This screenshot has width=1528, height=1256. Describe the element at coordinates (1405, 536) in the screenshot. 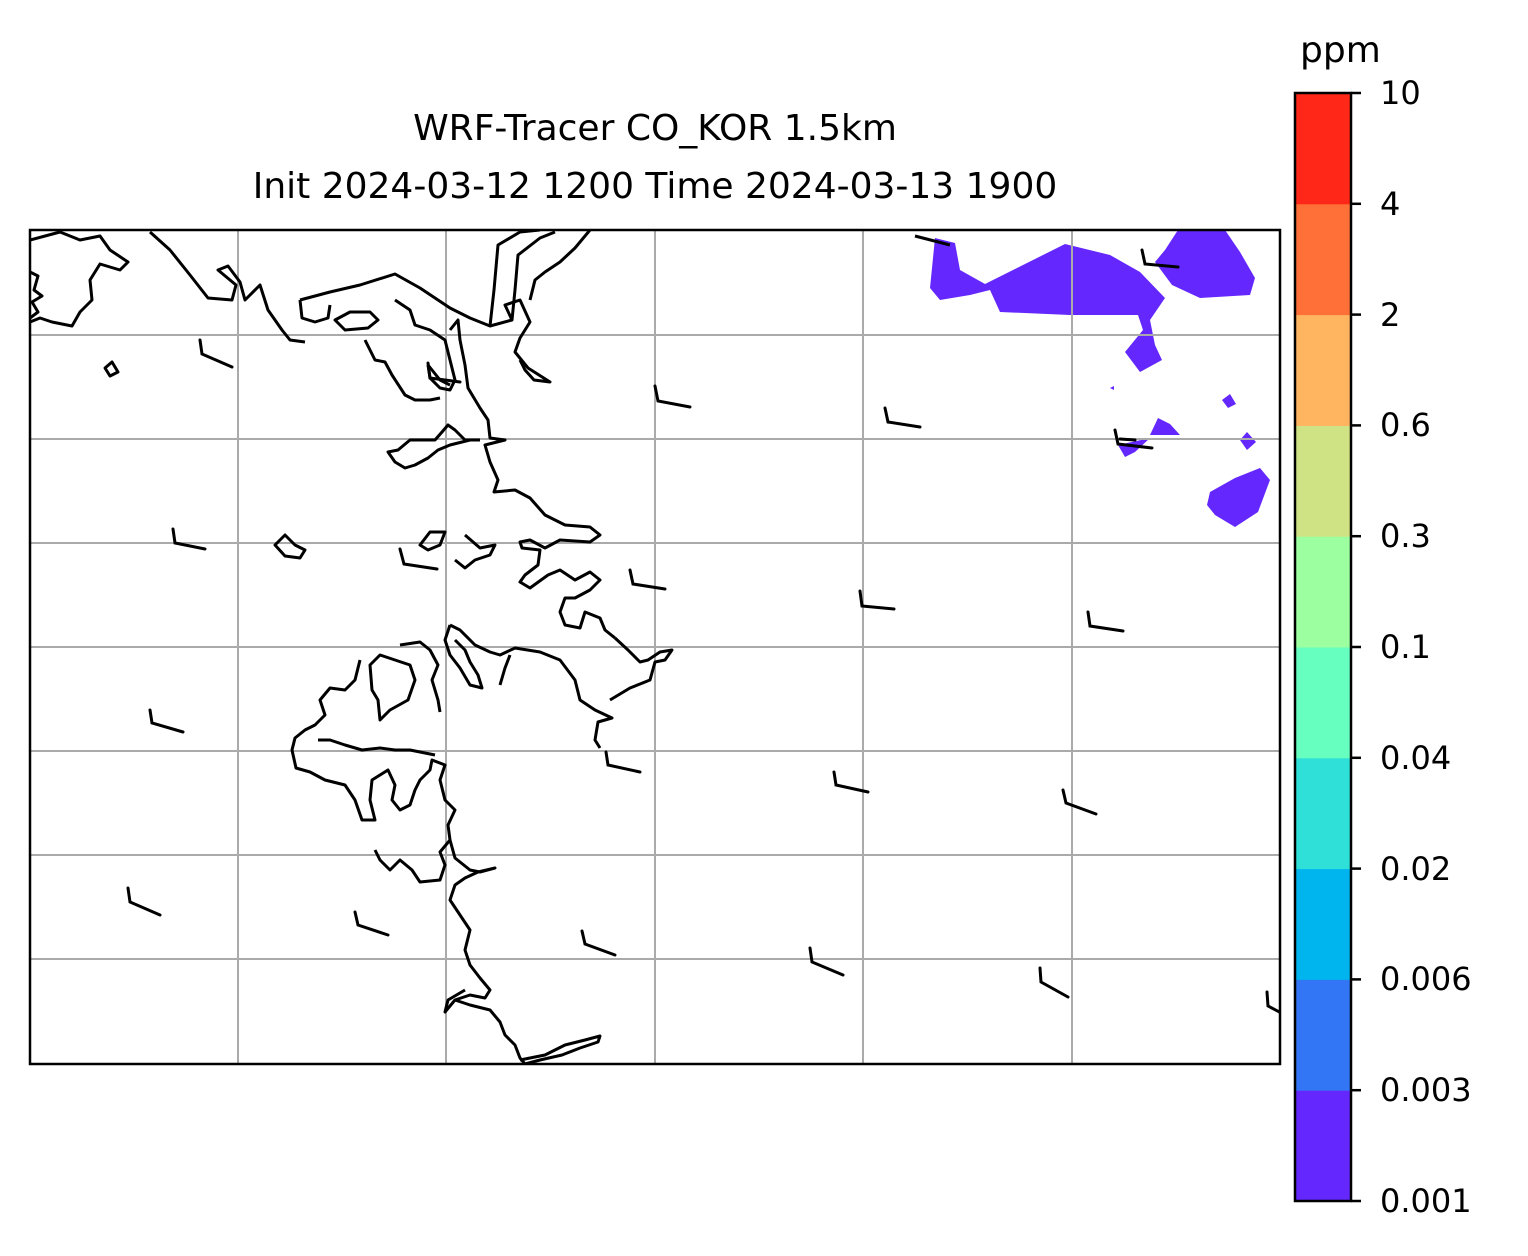

I see `colorbar-tick-label: 0.3` at that location.